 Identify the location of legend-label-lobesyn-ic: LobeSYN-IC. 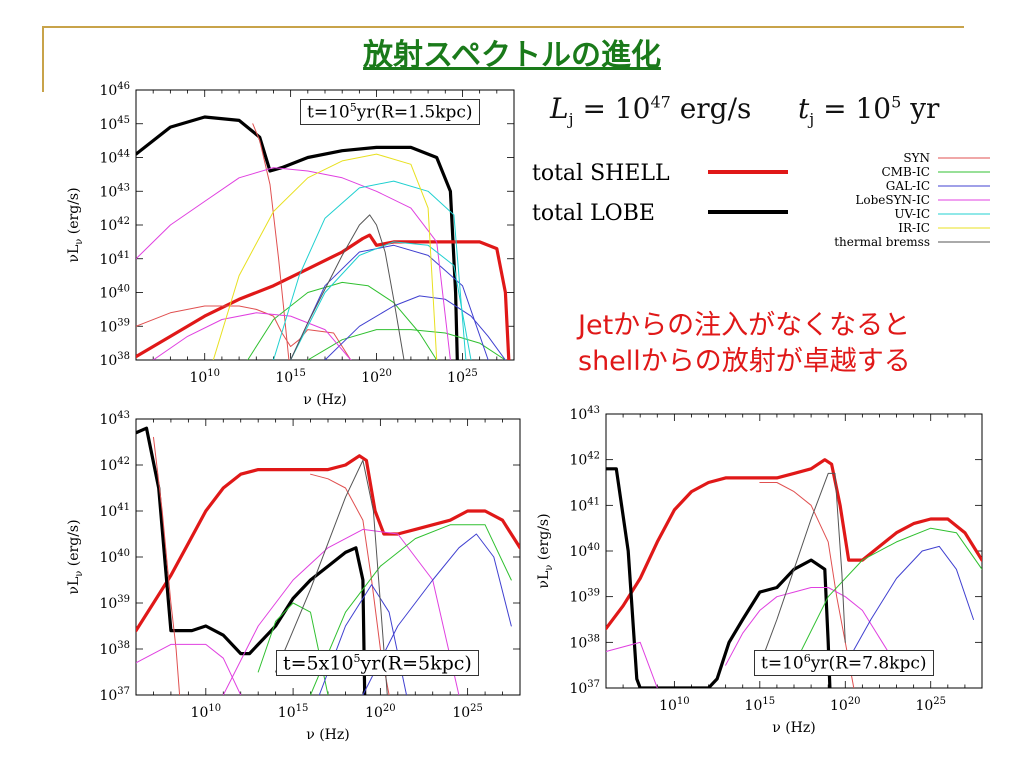
(892, 200).